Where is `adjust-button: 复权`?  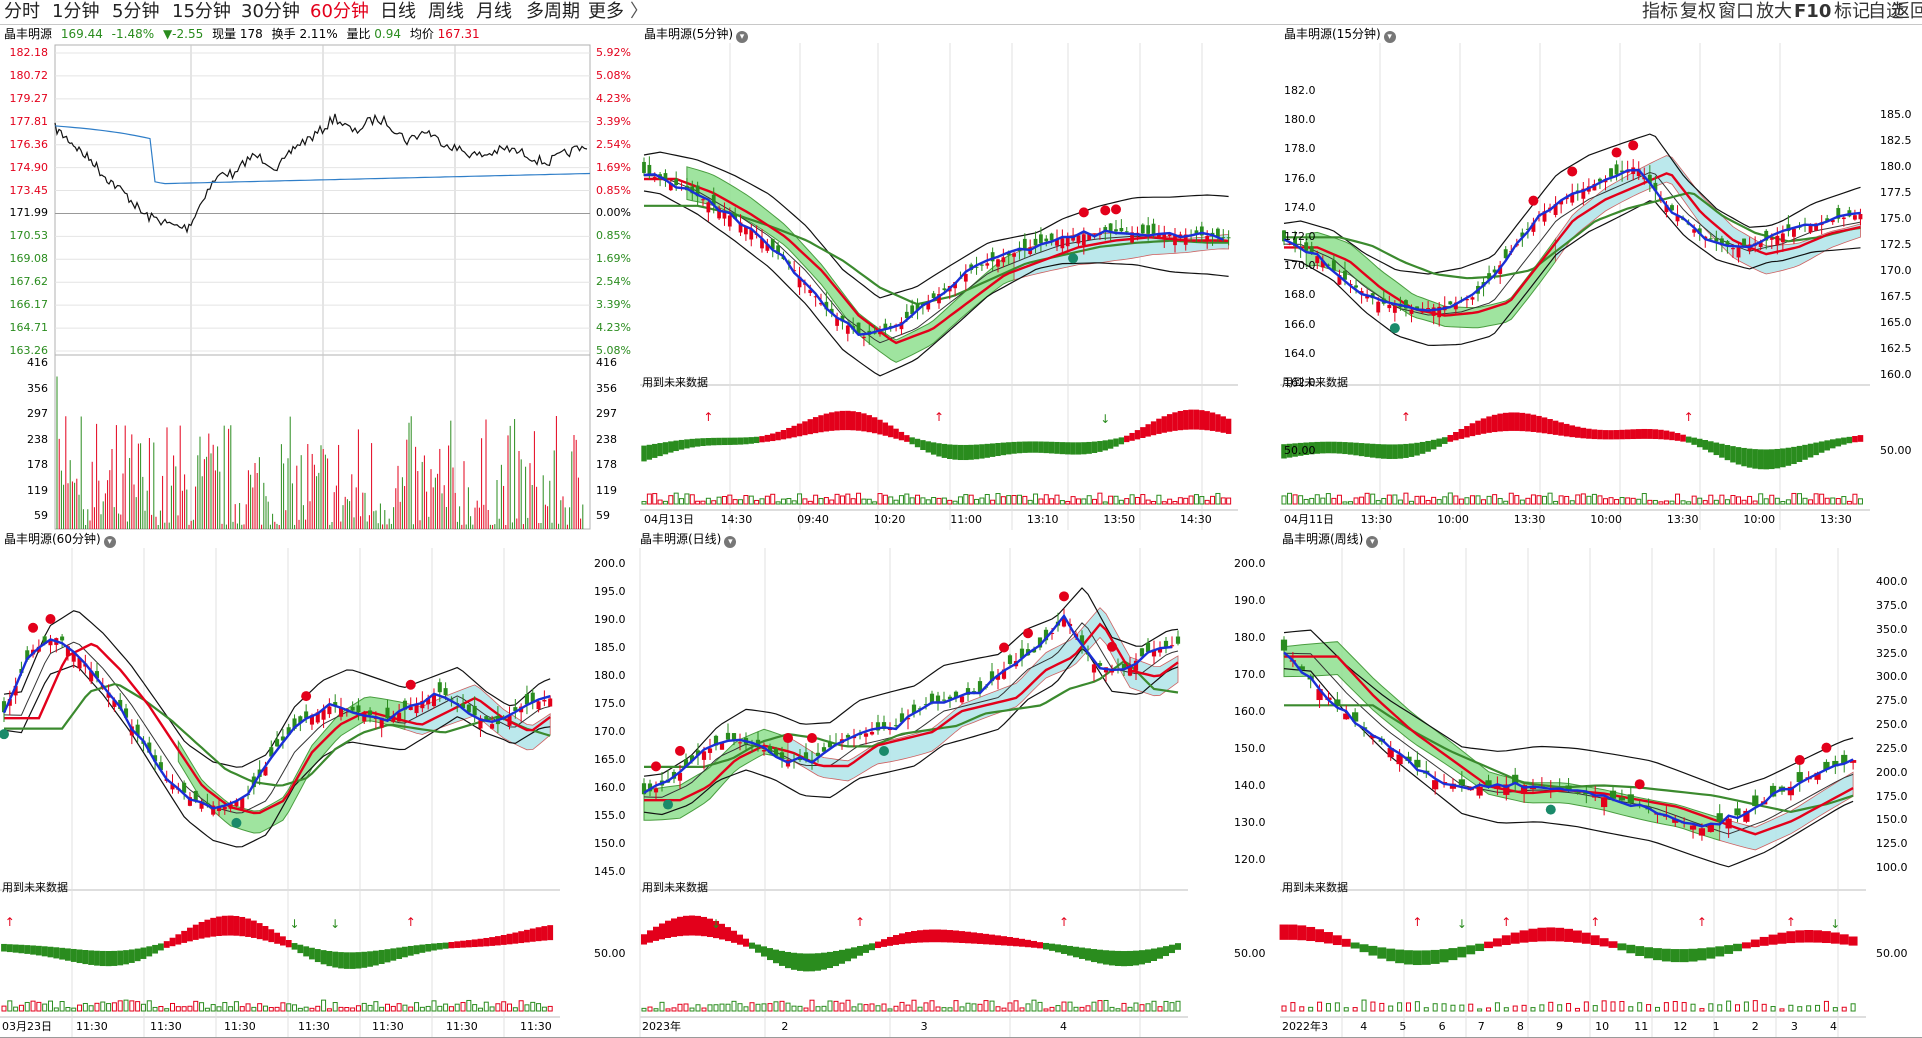
adjust-button: 复权 is located at coordinates (1698, 11).